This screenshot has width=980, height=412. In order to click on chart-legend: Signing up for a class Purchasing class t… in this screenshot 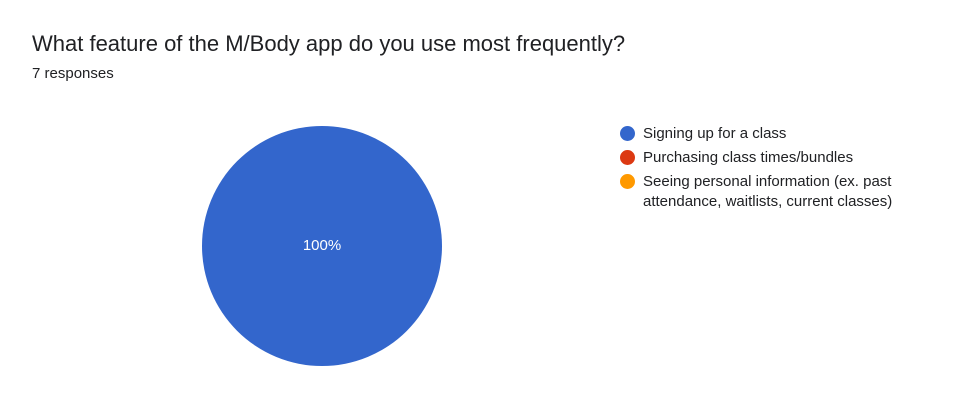, I will do `click(790, 170)`.